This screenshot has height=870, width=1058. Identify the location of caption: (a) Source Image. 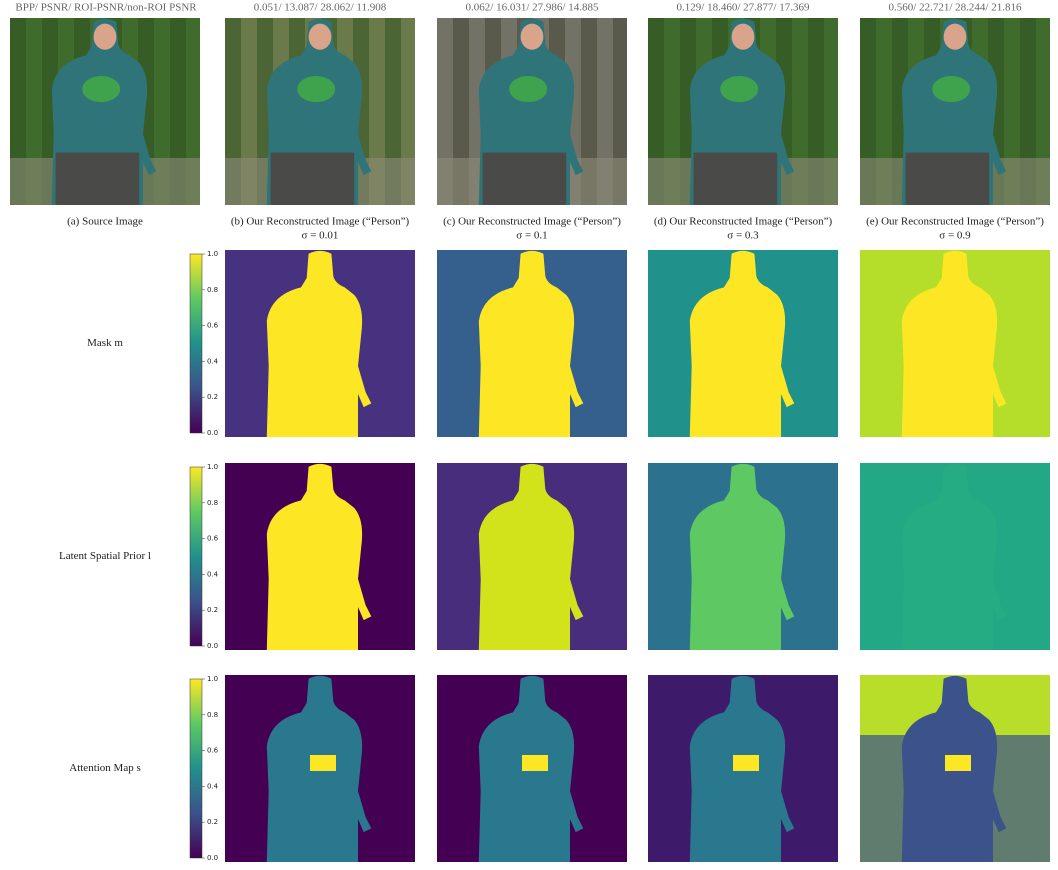
(105, 222).